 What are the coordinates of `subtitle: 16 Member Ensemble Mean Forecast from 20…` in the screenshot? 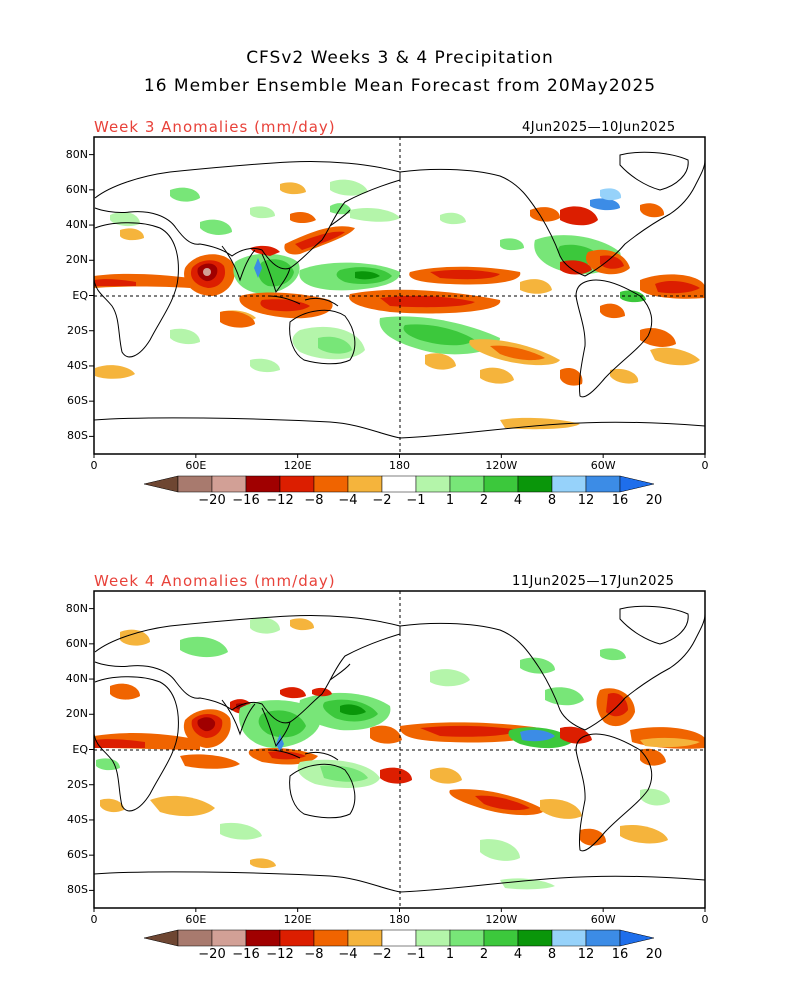 It's located at (400, 86).